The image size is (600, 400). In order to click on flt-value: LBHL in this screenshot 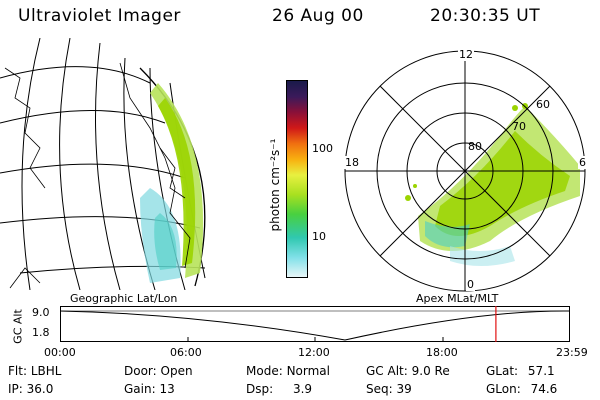, I will do `click(46, 371)`.